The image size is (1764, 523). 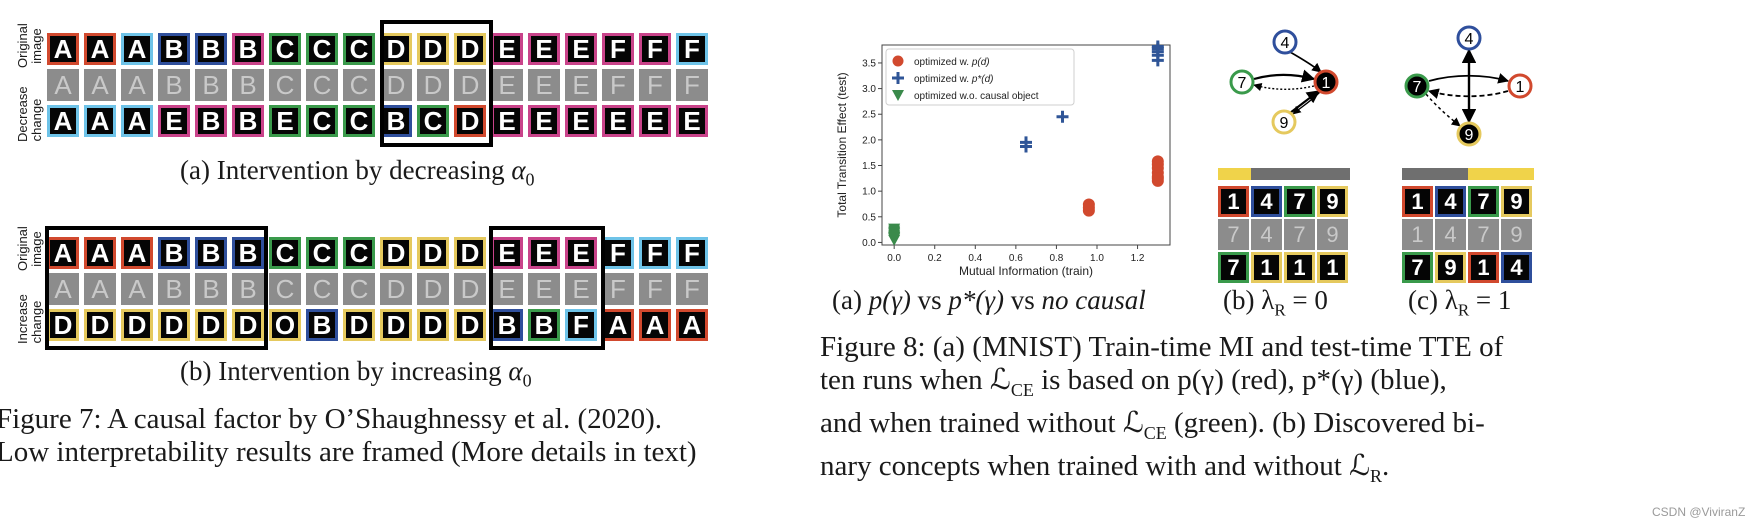 What do you see at coordinates (898, 61) in the screenshot?
I see `legend-marker-red` at bounding box center [898, 61].